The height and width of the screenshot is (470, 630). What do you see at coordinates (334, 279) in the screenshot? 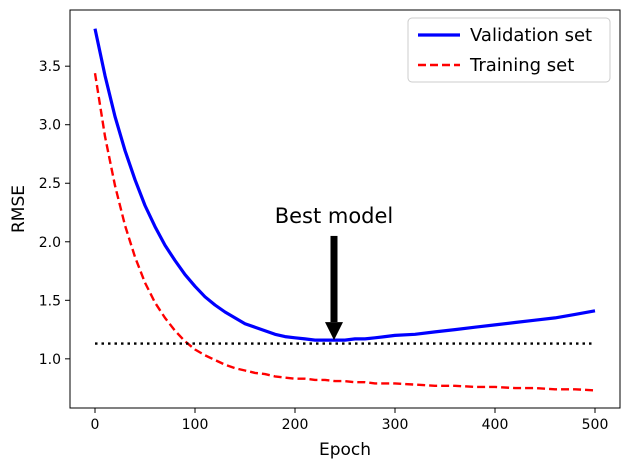
I see `annotation-arrow-shaft` at bounding box center [334, 279].